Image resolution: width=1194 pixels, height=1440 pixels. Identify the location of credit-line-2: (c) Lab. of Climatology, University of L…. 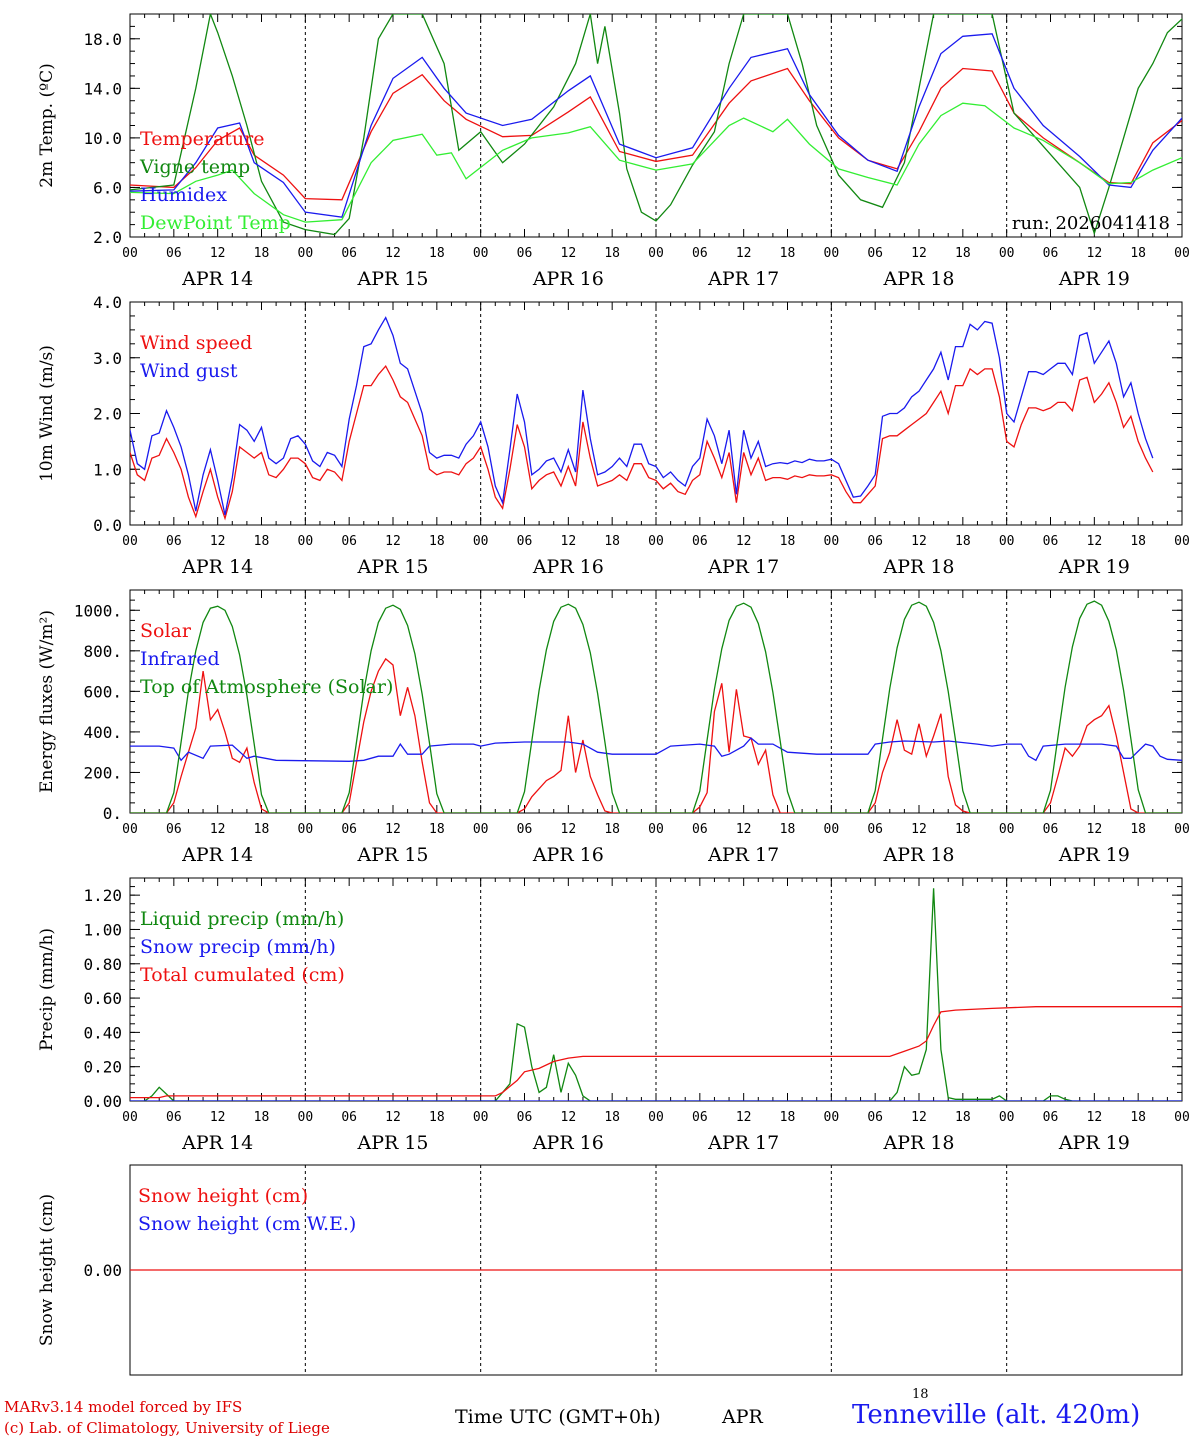
(167, 1428).